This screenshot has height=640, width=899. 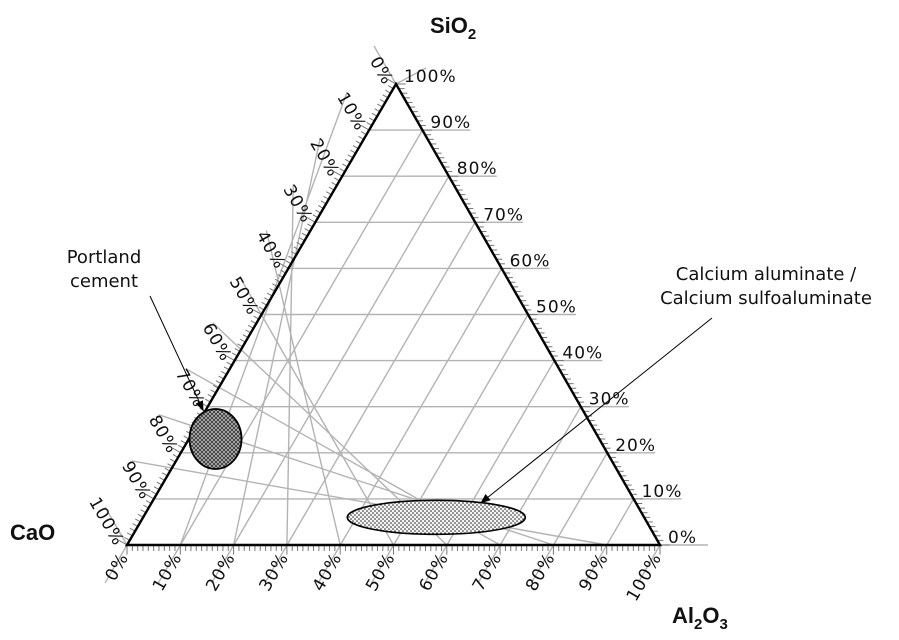 What do you see at coordinates (556, 308) in the screenshot?
I see `tick-label-sio2: 50%` at bounding box center [556, 308].